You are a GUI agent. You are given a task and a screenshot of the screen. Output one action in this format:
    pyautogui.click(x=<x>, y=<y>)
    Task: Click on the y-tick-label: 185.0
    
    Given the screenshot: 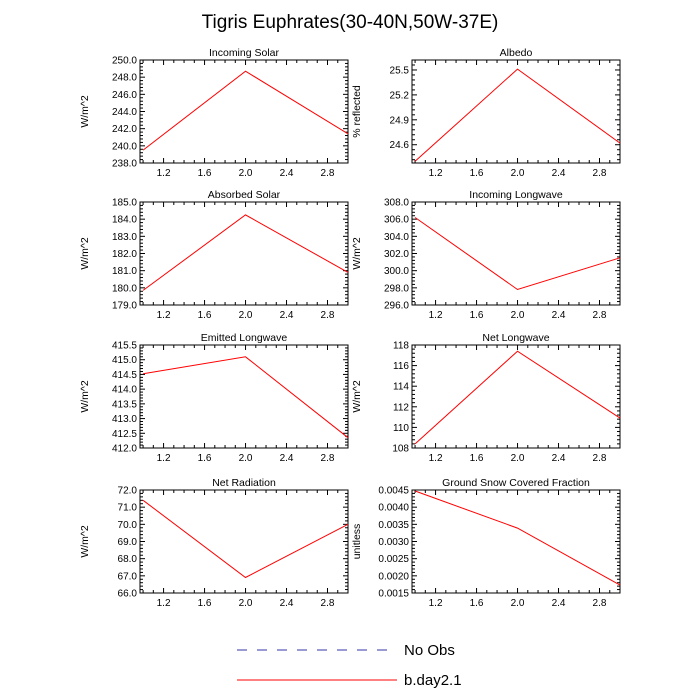 What is the action you would take?
    pyautogui.click(x=124, y=203)
    